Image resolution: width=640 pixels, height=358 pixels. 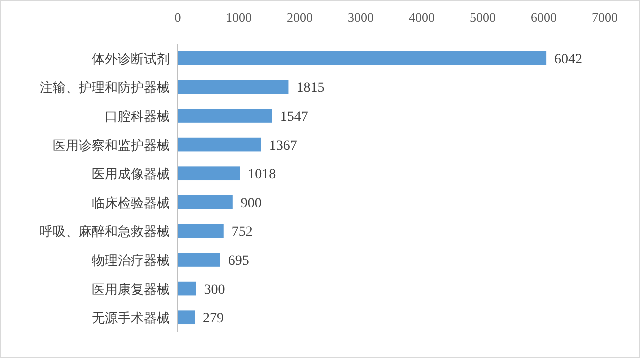 What do you see at coordinates (131, 261) in the screenshot?
I see `y-tick-label: 物理治疗器械` at bounding box center [131, 261].